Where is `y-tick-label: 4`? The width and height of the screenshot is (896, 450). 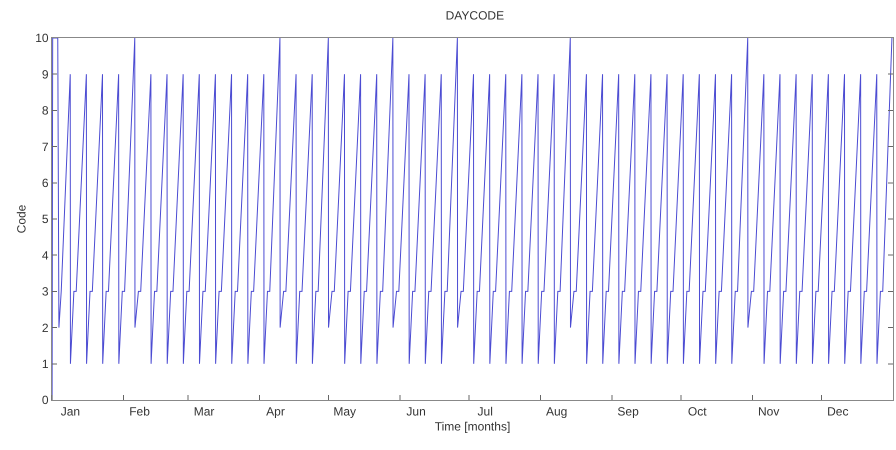
y-tick-label: 4 is located at coordinates (45, 255).